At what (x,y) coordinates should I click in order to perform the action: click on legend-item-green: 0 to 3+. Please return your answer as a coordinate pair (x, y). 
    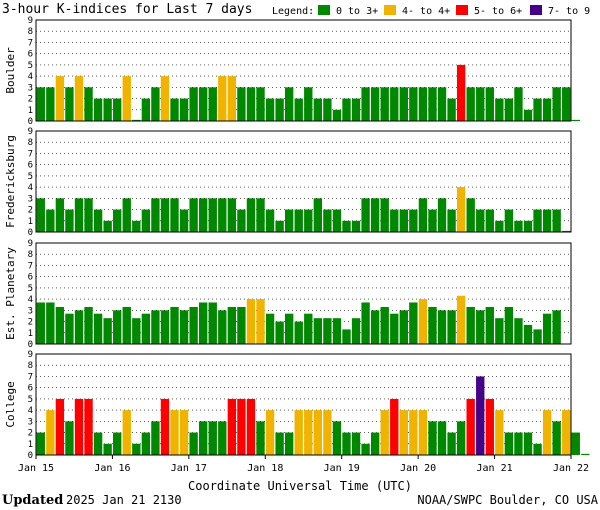
    Looking at the image, I should click on (357, 11).